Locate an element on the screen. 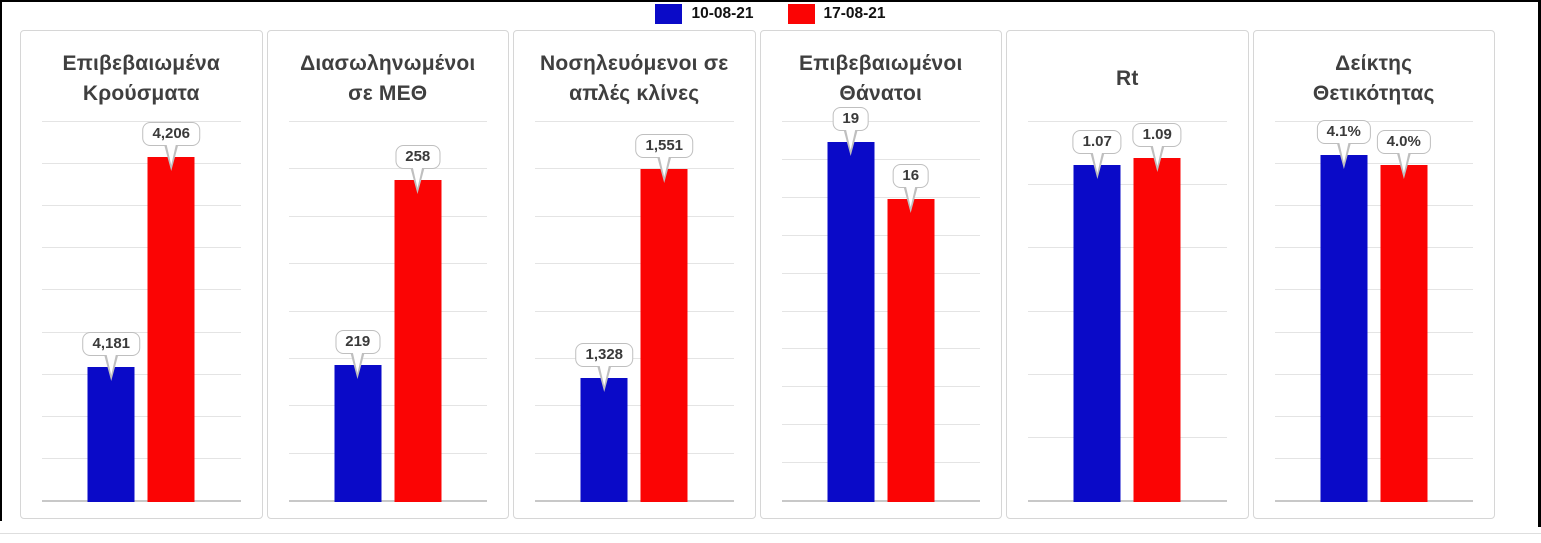  value-callout: 4,206 is located at coordinates (171, 146).